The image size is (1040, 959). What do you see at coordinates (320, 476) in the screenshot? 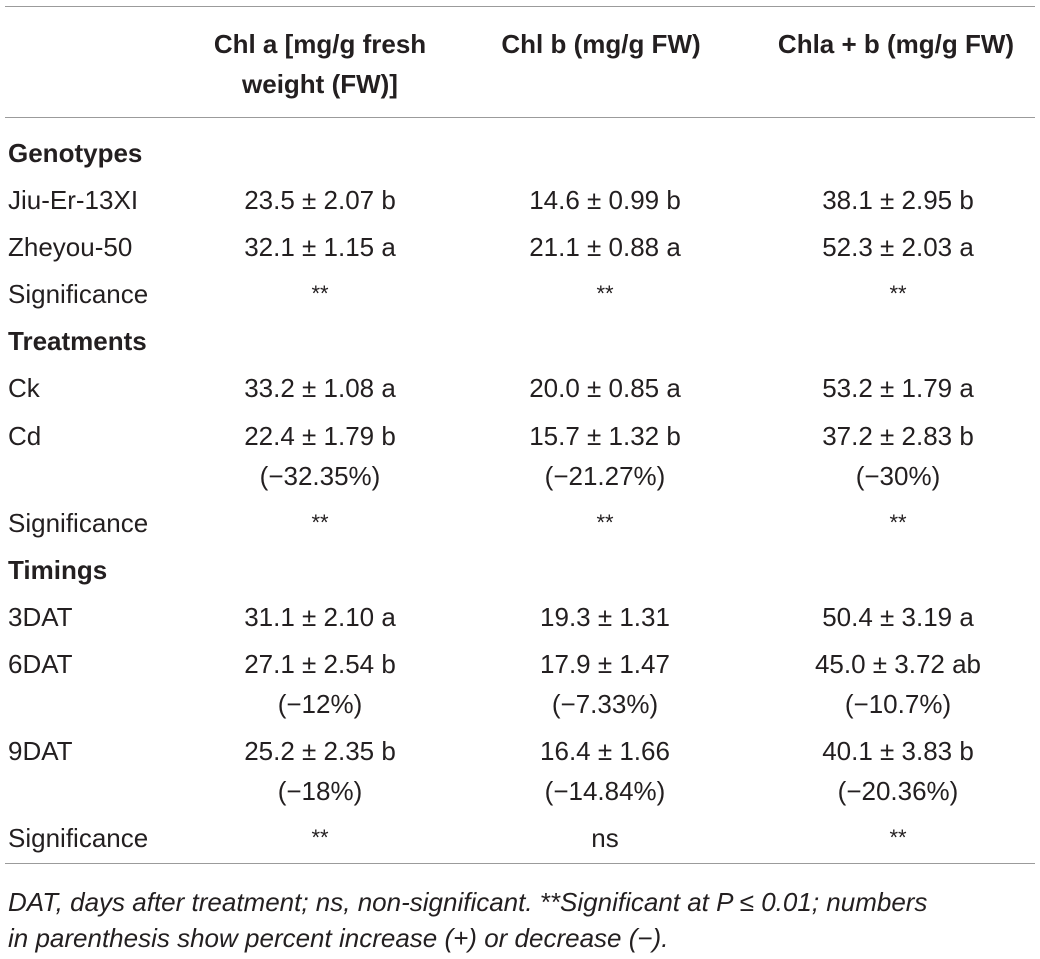
I see `cell-percent: (−32.35%)` at bounding box center [320, 476].